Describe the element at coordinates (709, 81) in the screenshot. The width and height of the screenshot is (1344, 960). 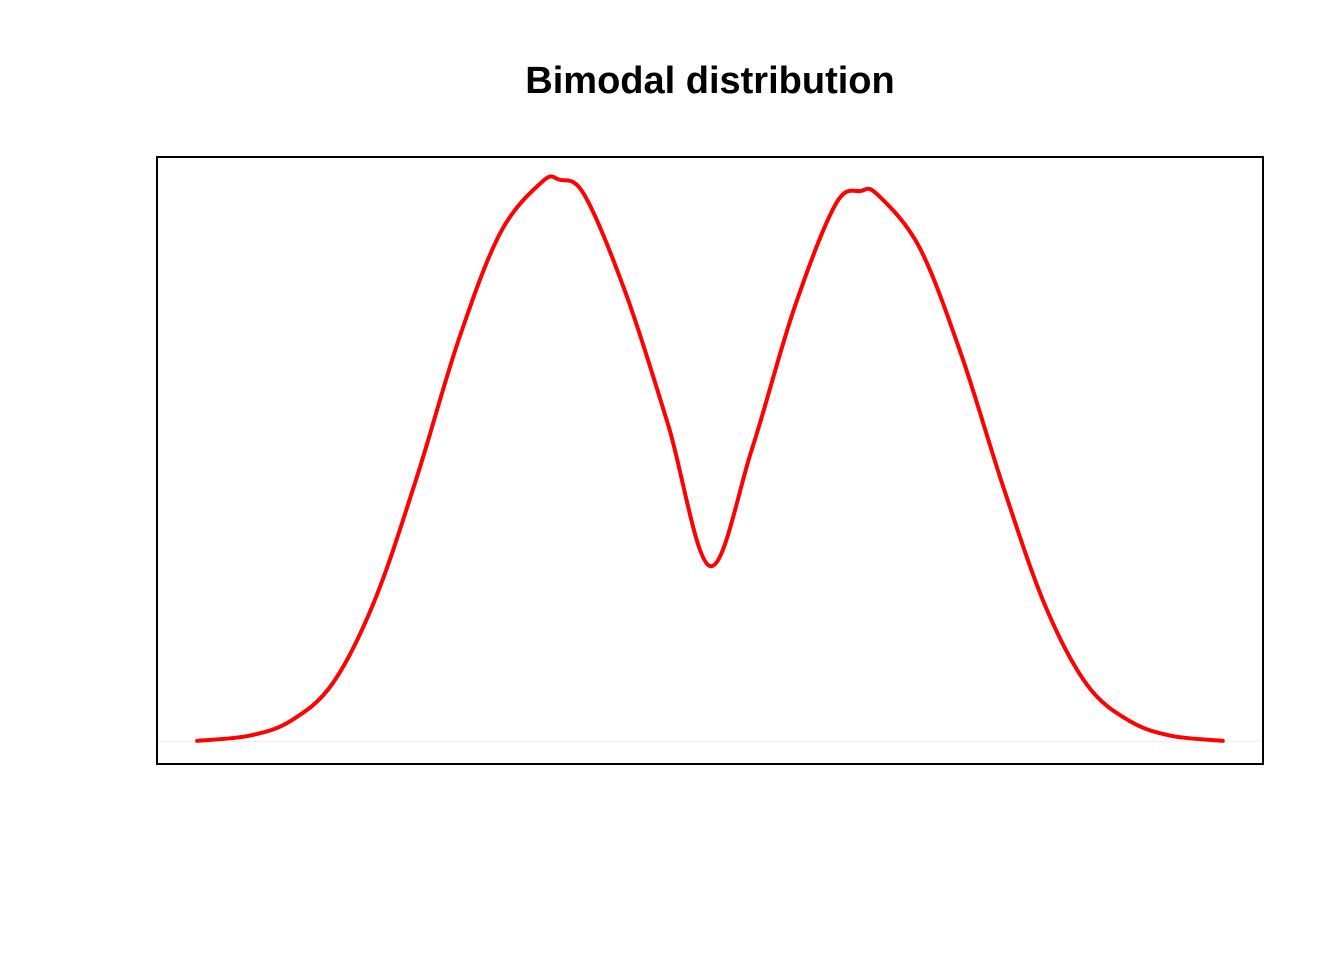
I see `chart-title: Bimodal distribution` at that location.